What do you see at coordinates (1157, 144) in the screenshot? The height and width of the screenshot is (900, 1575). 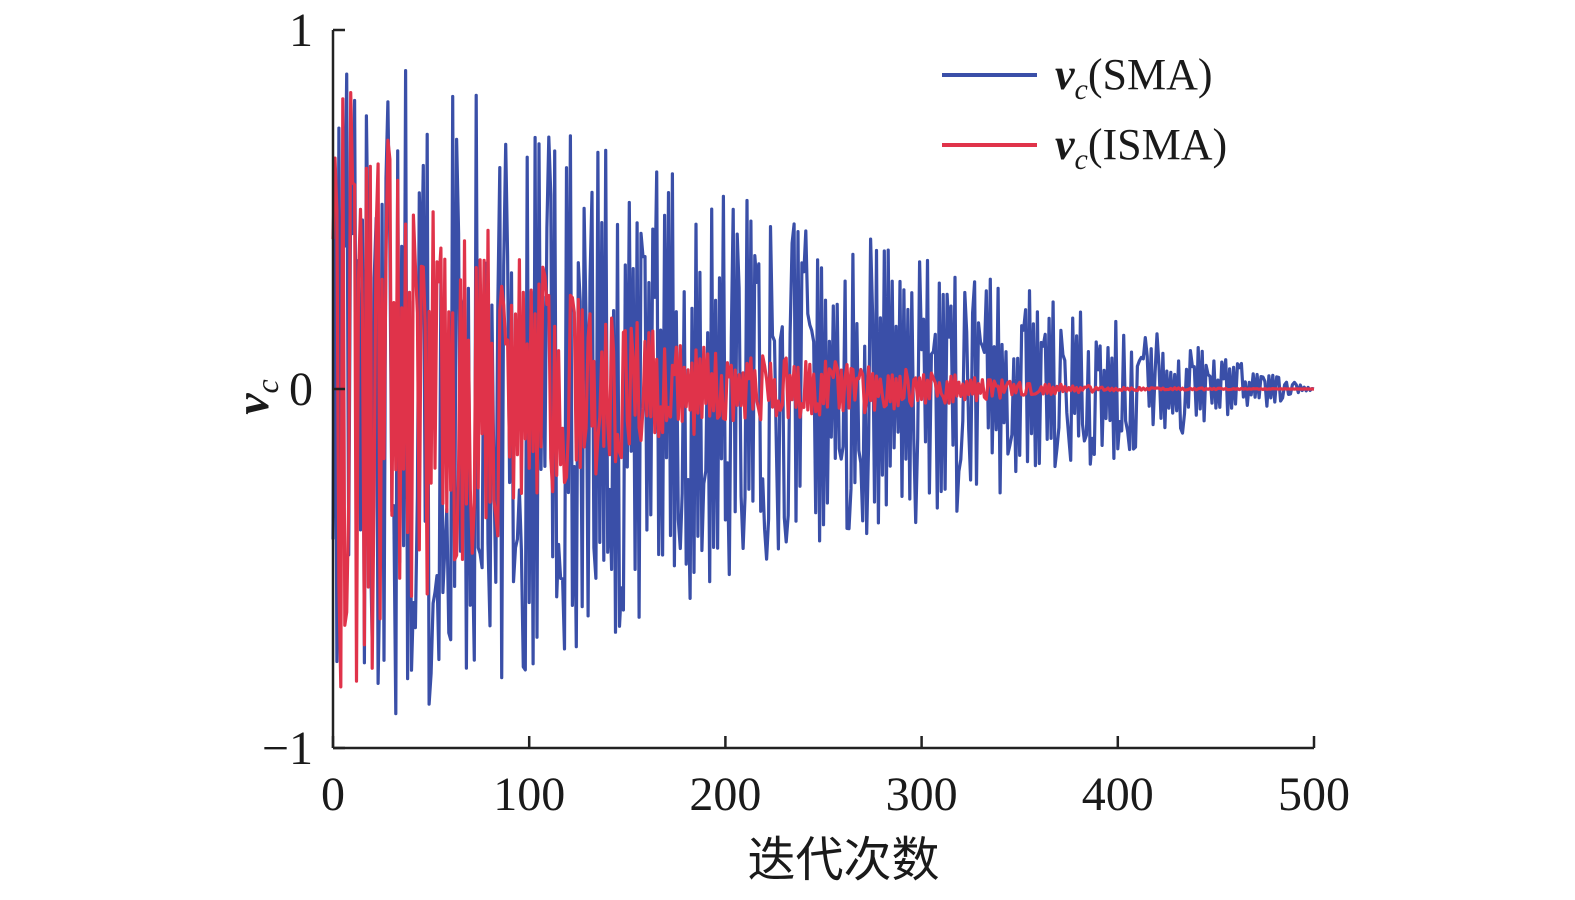 I see `legend-isma-suffix: (ISMA)` at bounding box center [1157, 144].